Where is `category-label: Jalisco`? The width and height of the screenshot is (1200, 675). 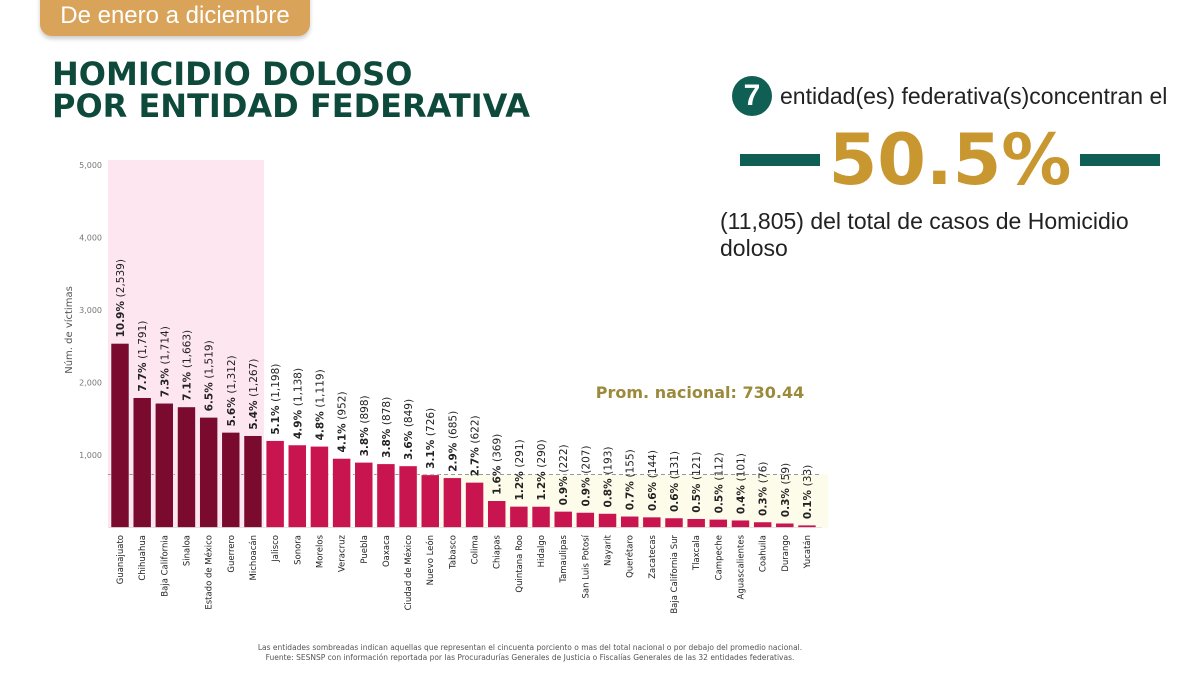 category-label: Jalisco is located at coordinates (276, 549).